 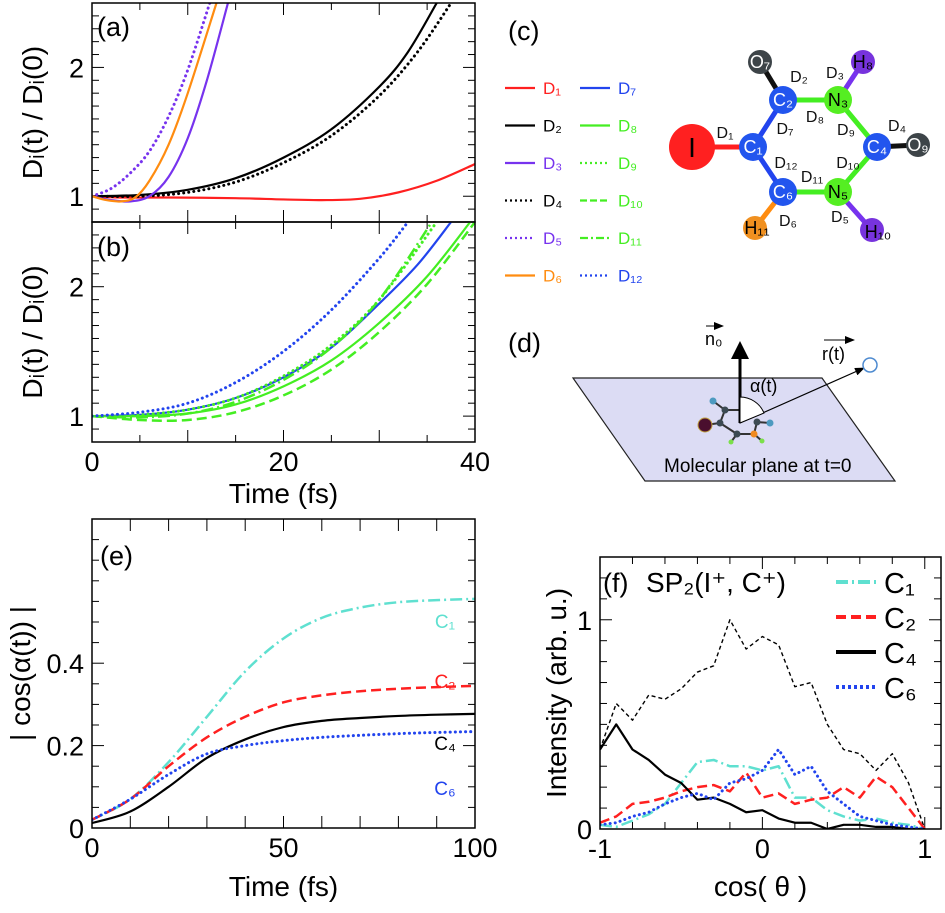 I want to click on atom-h8, so click(x=863, y=62).